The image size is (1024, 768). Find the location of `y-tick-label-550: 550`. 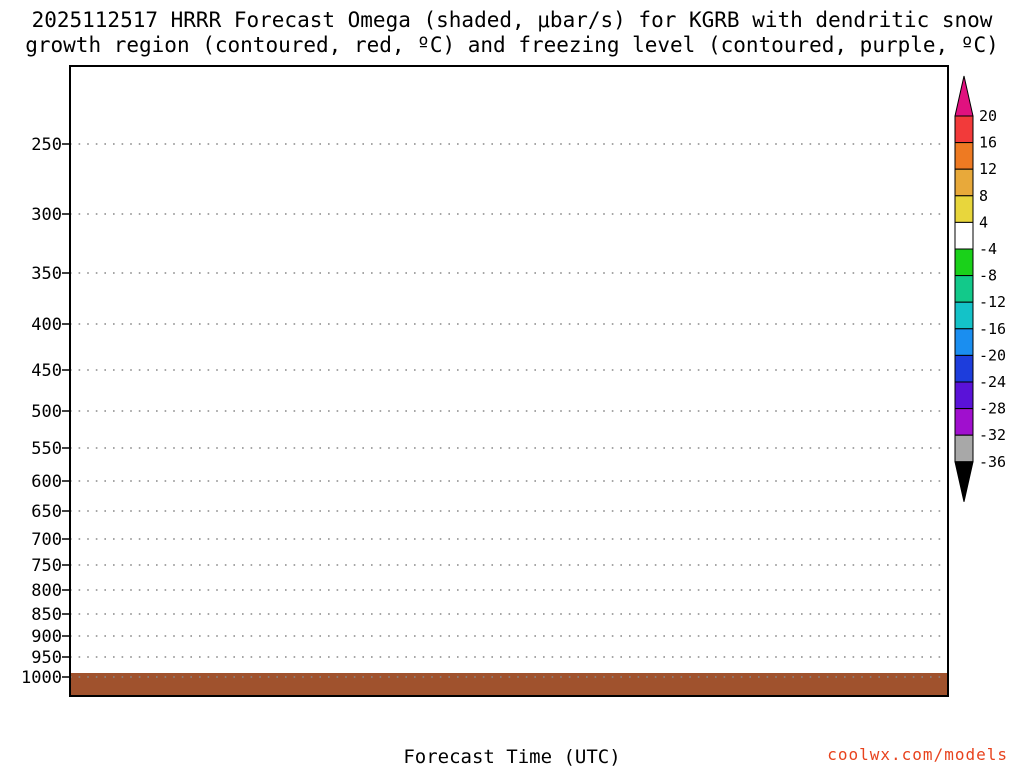

y-tick-label-550: 550 is located at coordinates (46, 449).